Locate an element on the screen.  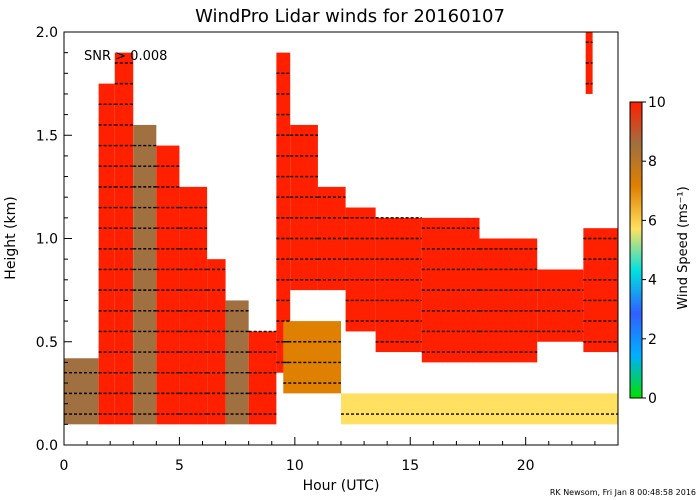
y-tick-label: 1.5 is located at coordinates (47, 136).